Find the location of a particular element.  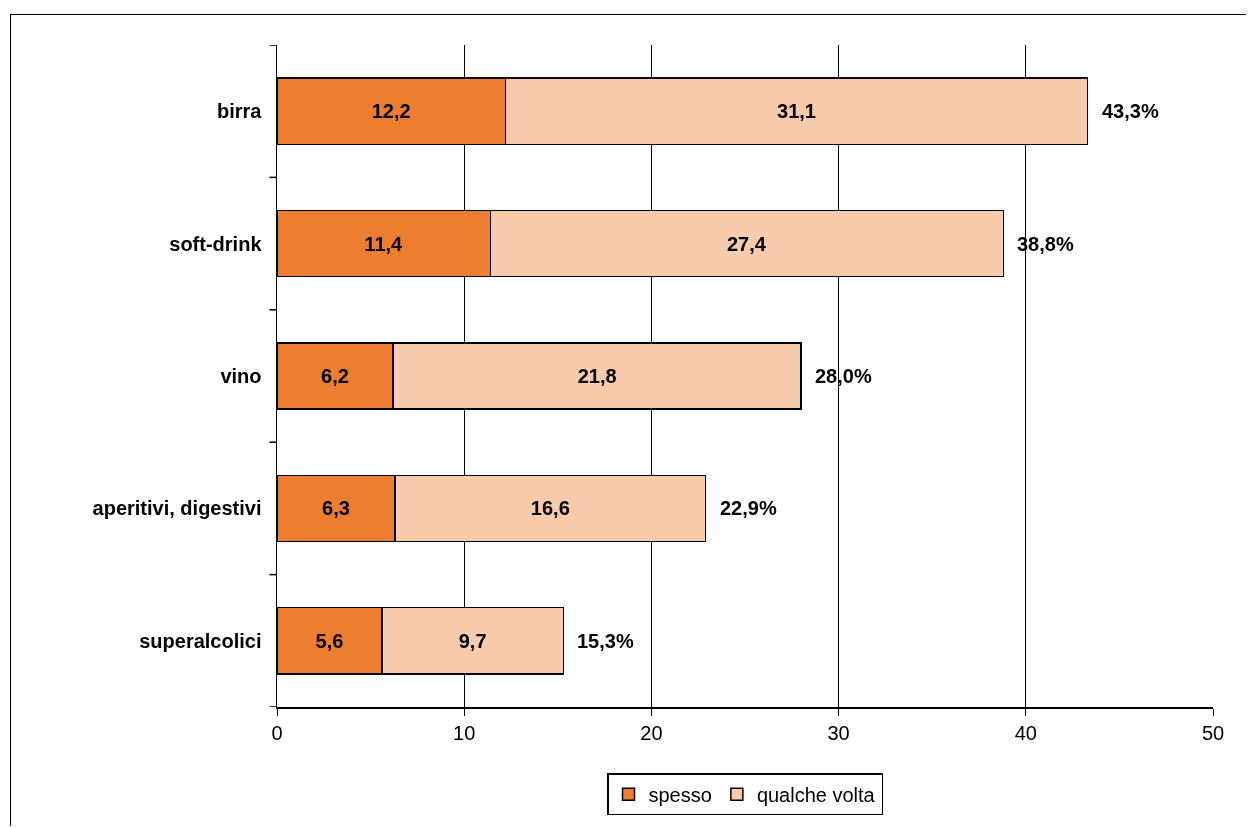

legend-label: spesso is located at coordinates (680, 795).